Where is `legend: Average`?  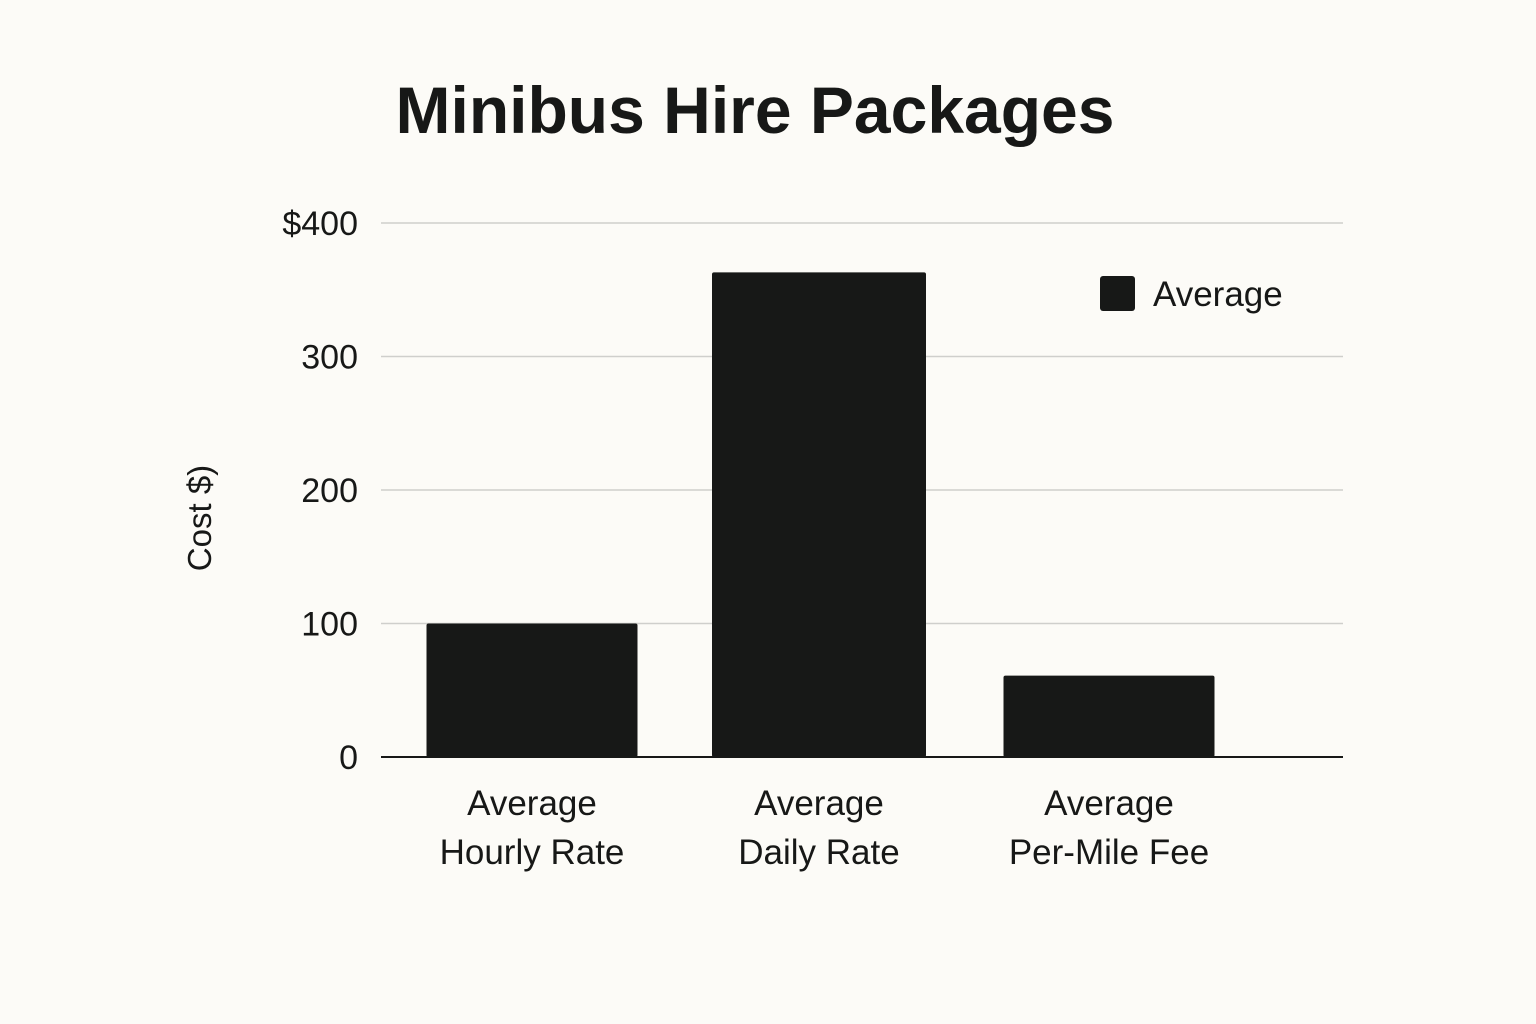
legend: Average is located at coordinates (1191, 294).